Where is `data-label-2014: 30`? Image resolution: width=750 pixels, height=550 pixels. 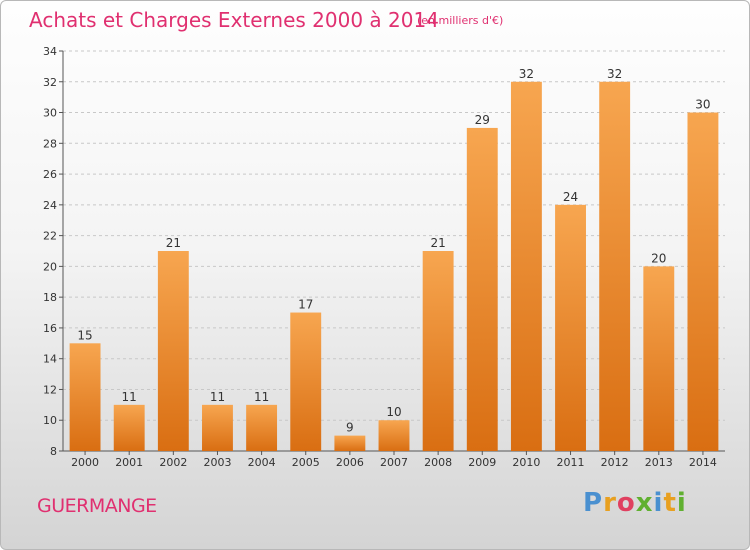
data-label-2014: 30 is located at coordinates (702, 105).